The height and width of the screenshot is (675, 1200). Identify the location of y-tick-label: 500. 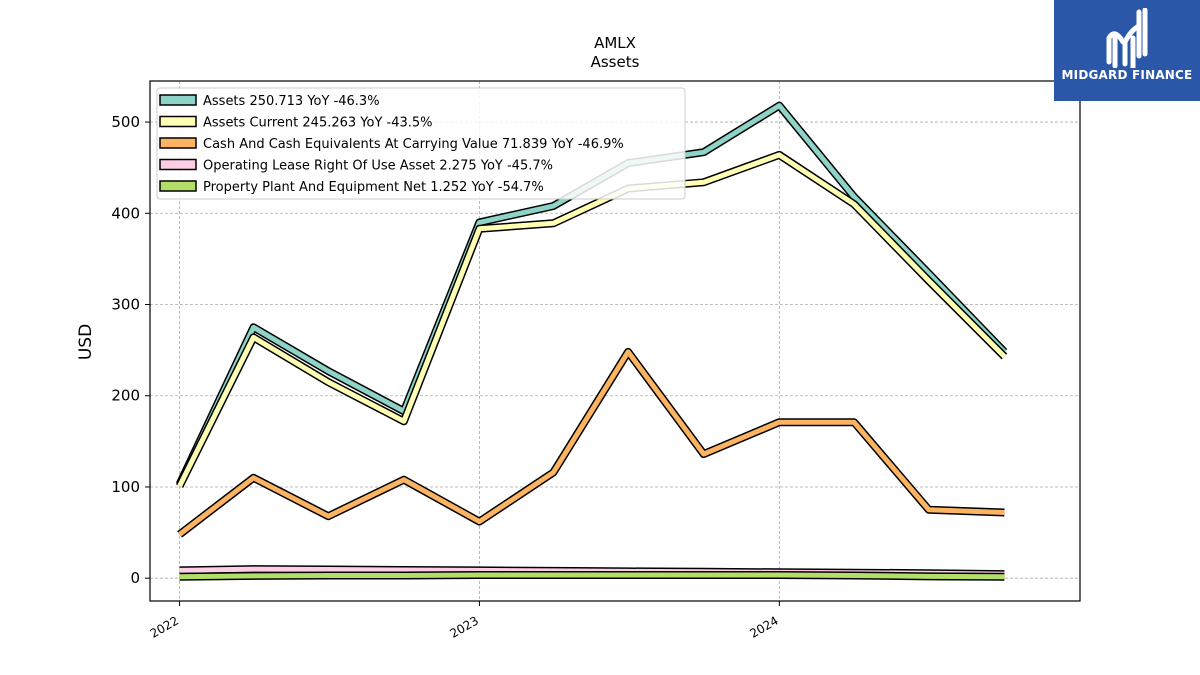
(125, 122).